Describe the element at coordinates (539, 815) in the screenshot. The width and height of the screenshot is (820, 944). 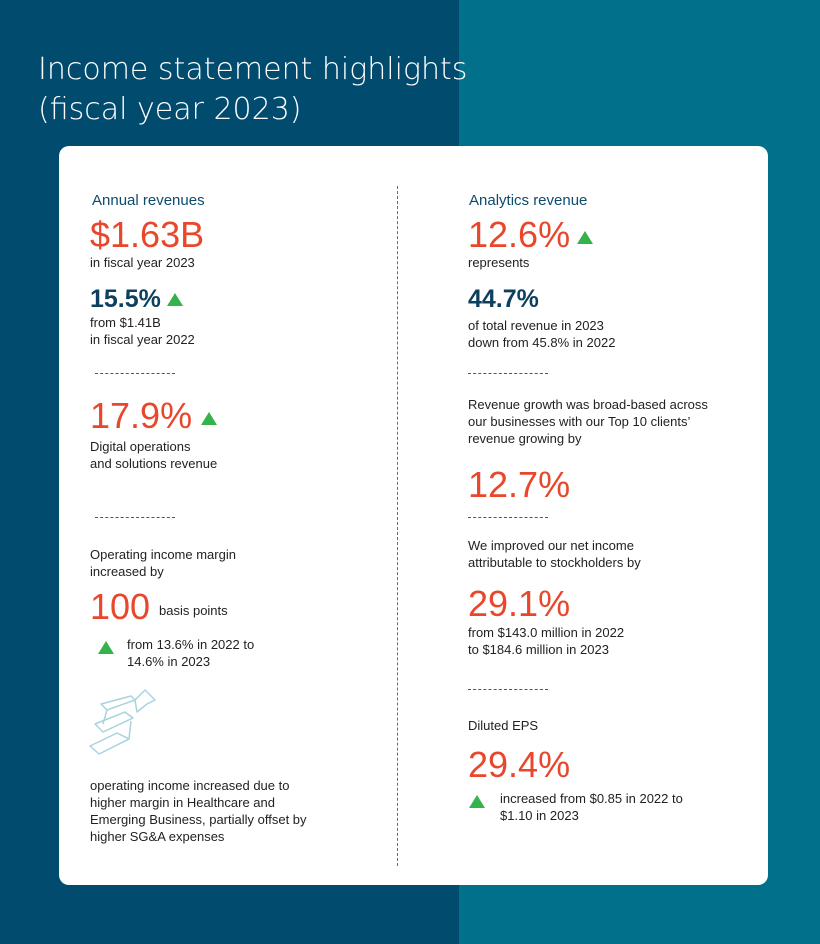
I see `diluted-eps-note-2: $1.10 in 2023` at that location.